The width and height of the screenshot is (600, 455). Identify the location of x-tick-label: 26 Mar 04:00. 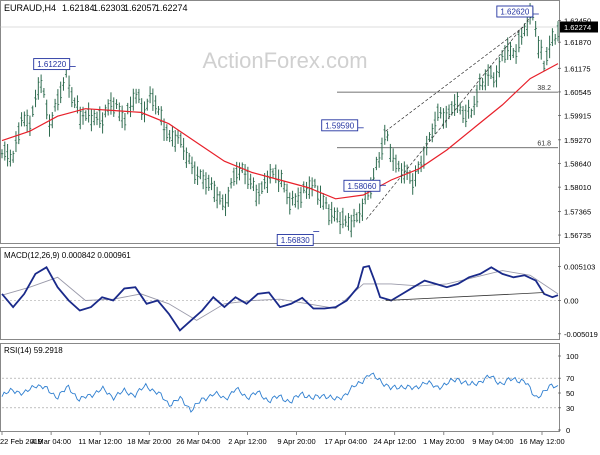
(198, 441).